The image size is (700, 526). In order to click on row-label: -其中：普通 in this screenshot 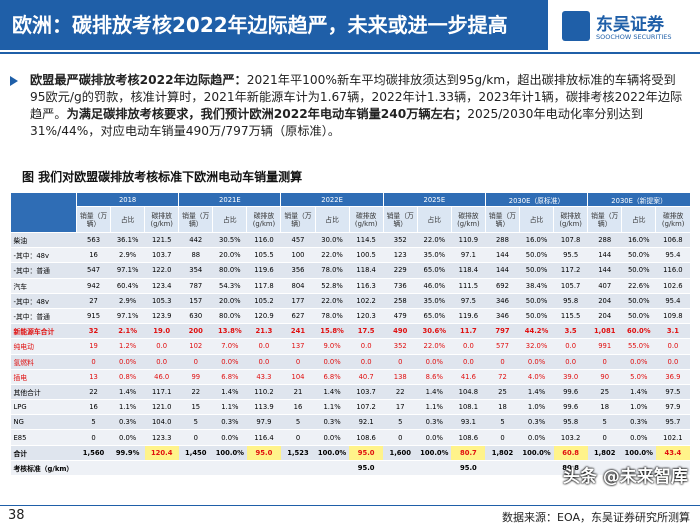, I will do `click(43, 270)`.